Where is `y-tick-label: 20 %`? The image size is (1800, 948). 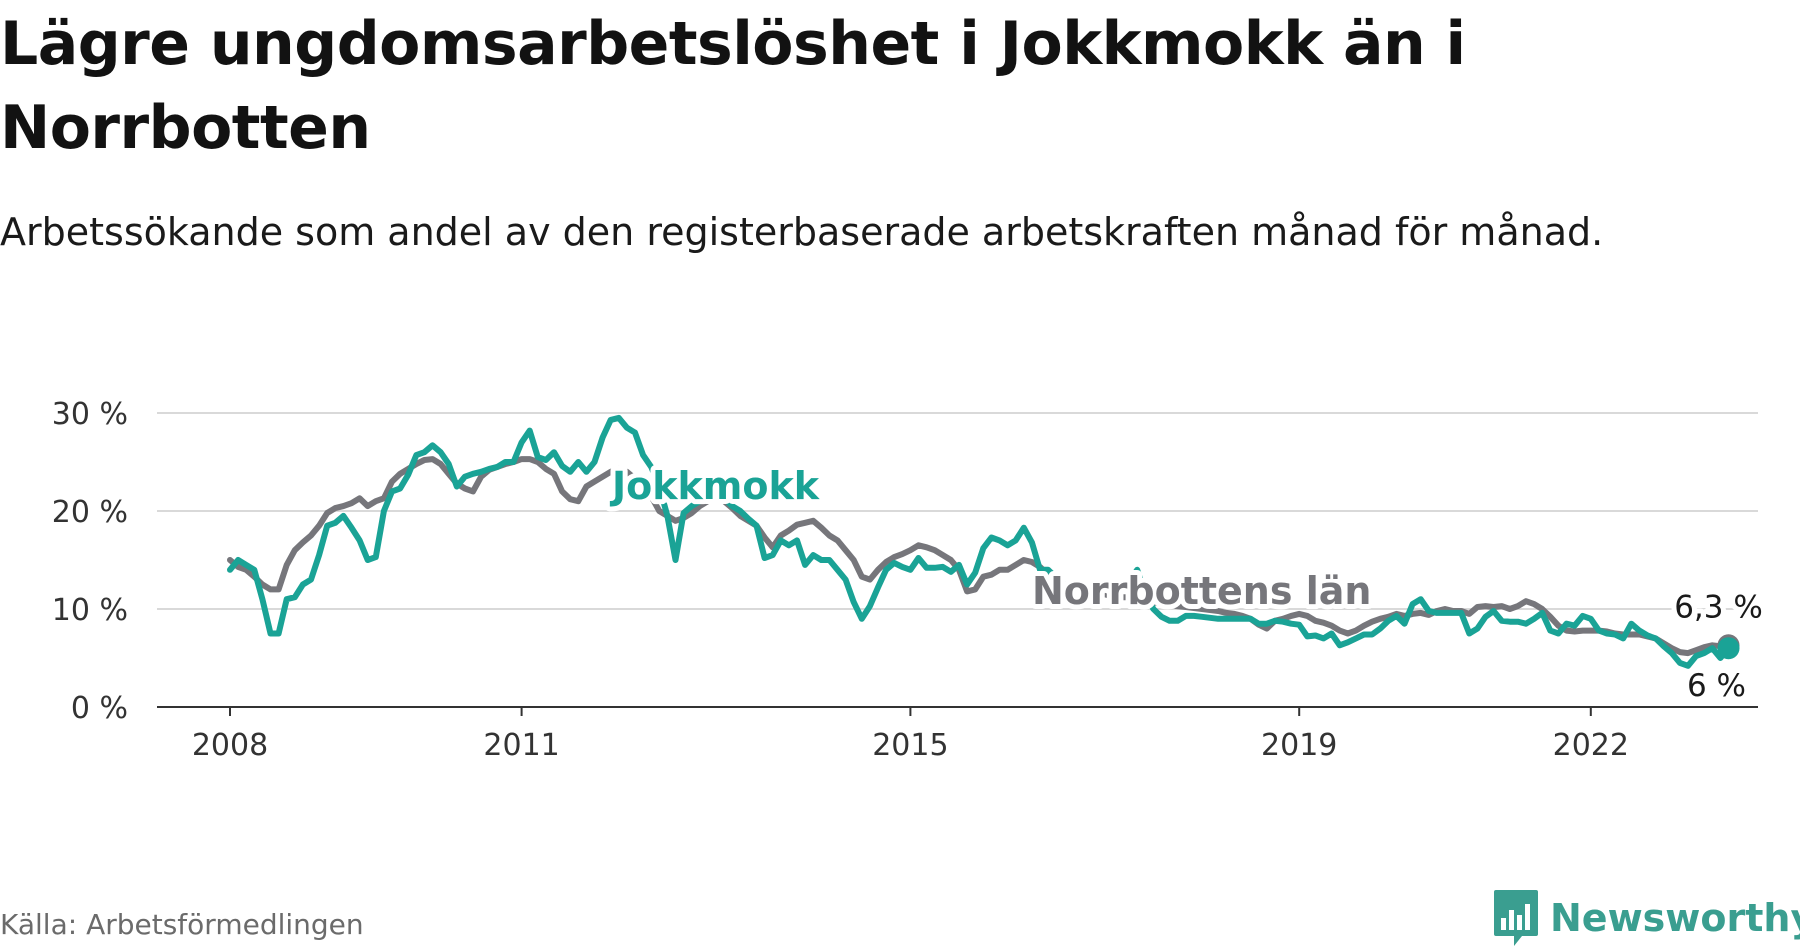 y-tick-label: 20 % is located at coordinates (90, 512).